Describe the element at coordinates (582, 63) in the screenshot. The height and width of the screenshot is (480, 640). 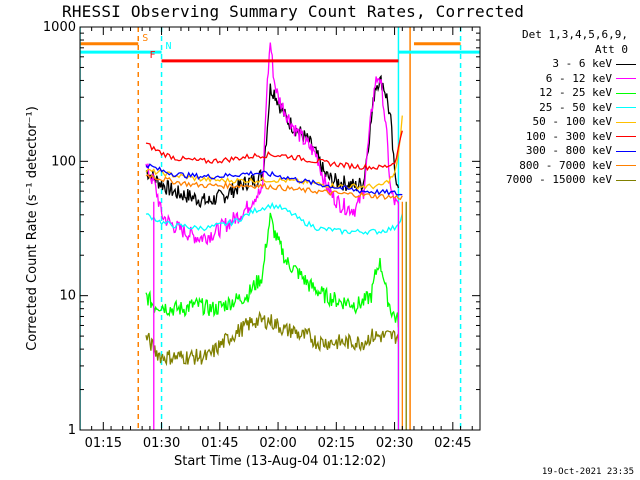
I see `legend-label: 3 - 6 keV` at that location.